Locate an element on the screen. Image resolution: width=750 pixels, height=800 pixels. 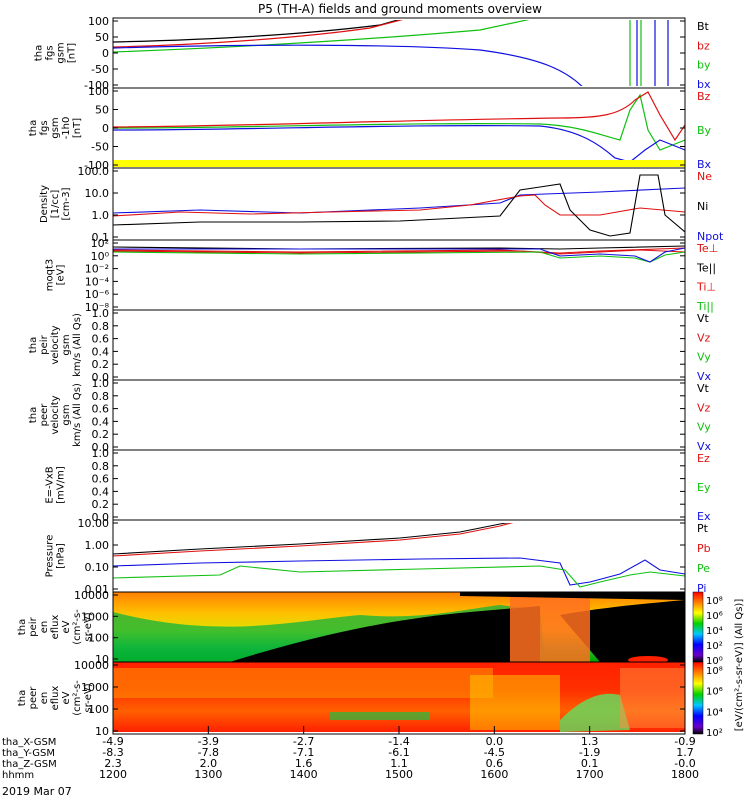
panel-4-traces is located at coordinates (399, 254).